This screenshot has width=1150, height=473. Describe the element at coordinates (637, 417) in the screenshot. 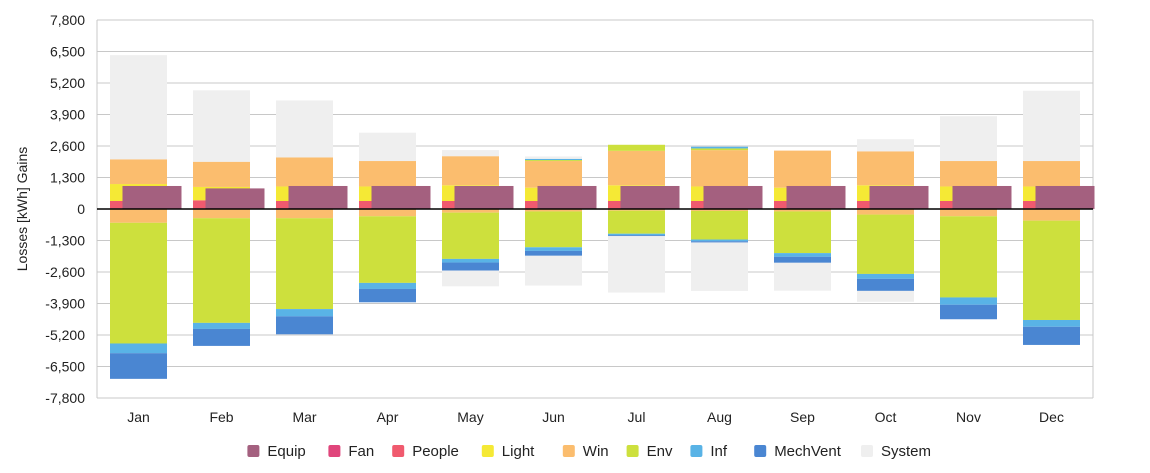

I see `x-tick-label: Jul` at that location.